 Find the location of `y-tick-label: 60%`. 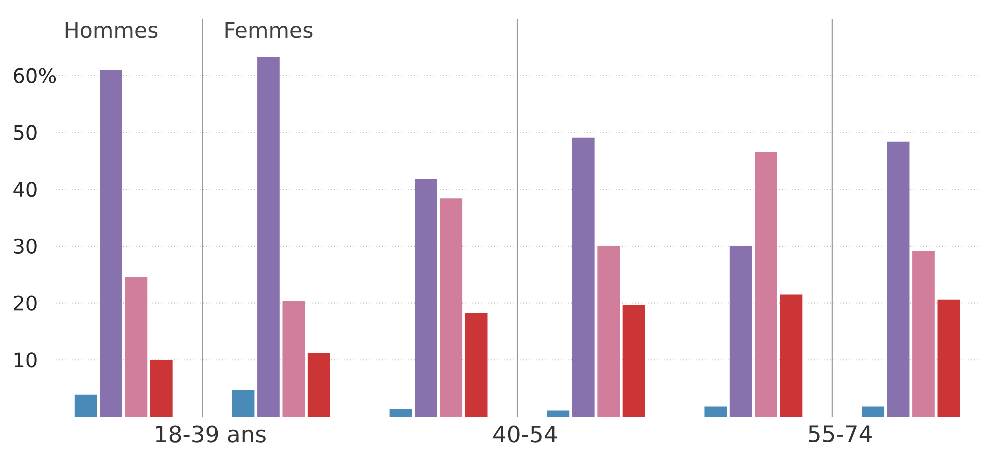

y-tick-label: 60% is located at coordinates (35, 76).